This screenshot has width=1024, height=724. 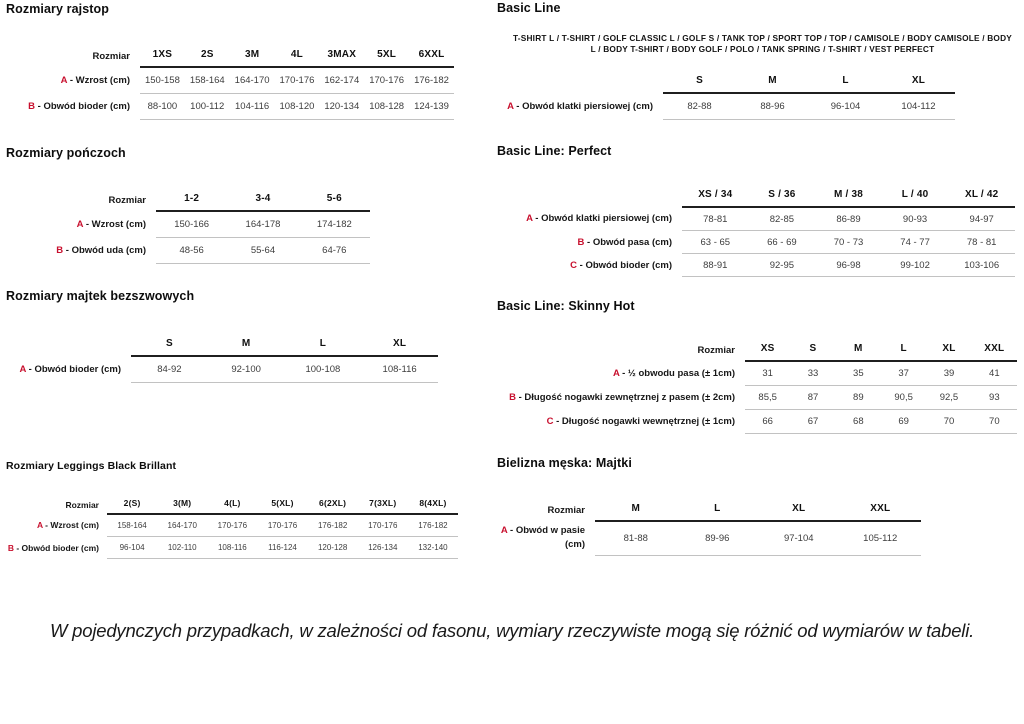 I want to click on row-letter: C, so click(x=573, y=265).